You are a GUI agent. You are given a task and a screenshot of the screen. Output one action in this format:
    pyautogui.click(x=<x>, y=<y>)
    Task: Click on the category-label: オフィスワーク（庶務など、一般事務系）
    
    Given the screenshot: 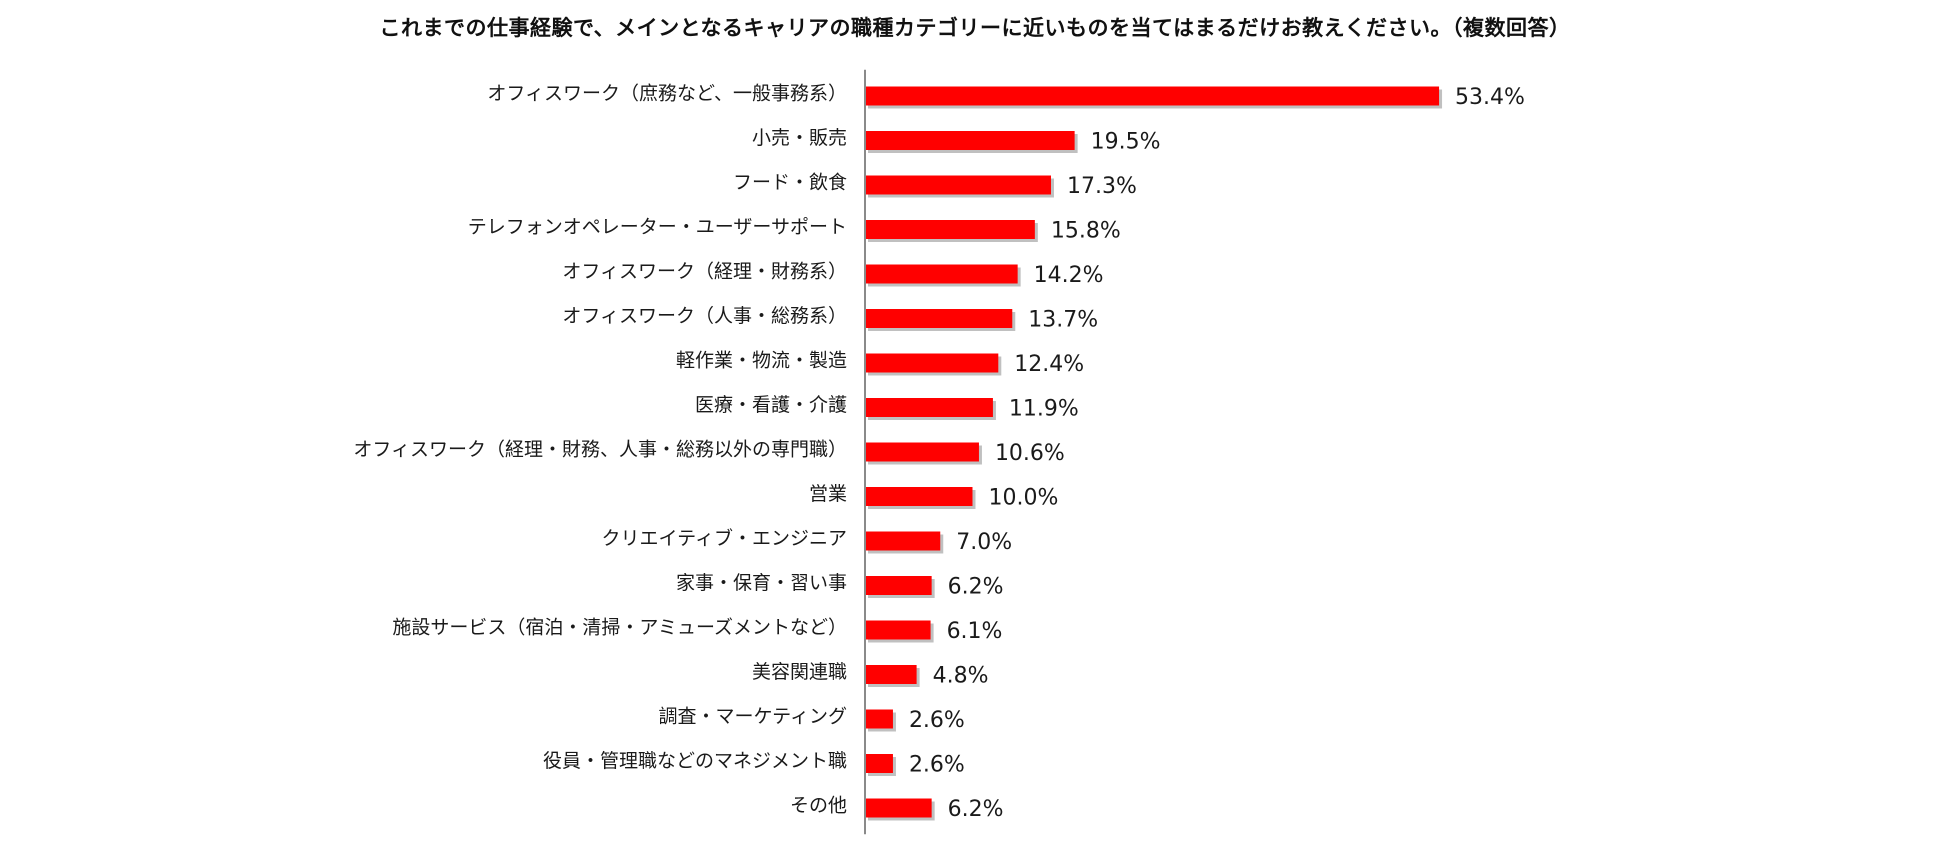 What is the action you would take?
    pyautogui.click(x=667, y=94)
    